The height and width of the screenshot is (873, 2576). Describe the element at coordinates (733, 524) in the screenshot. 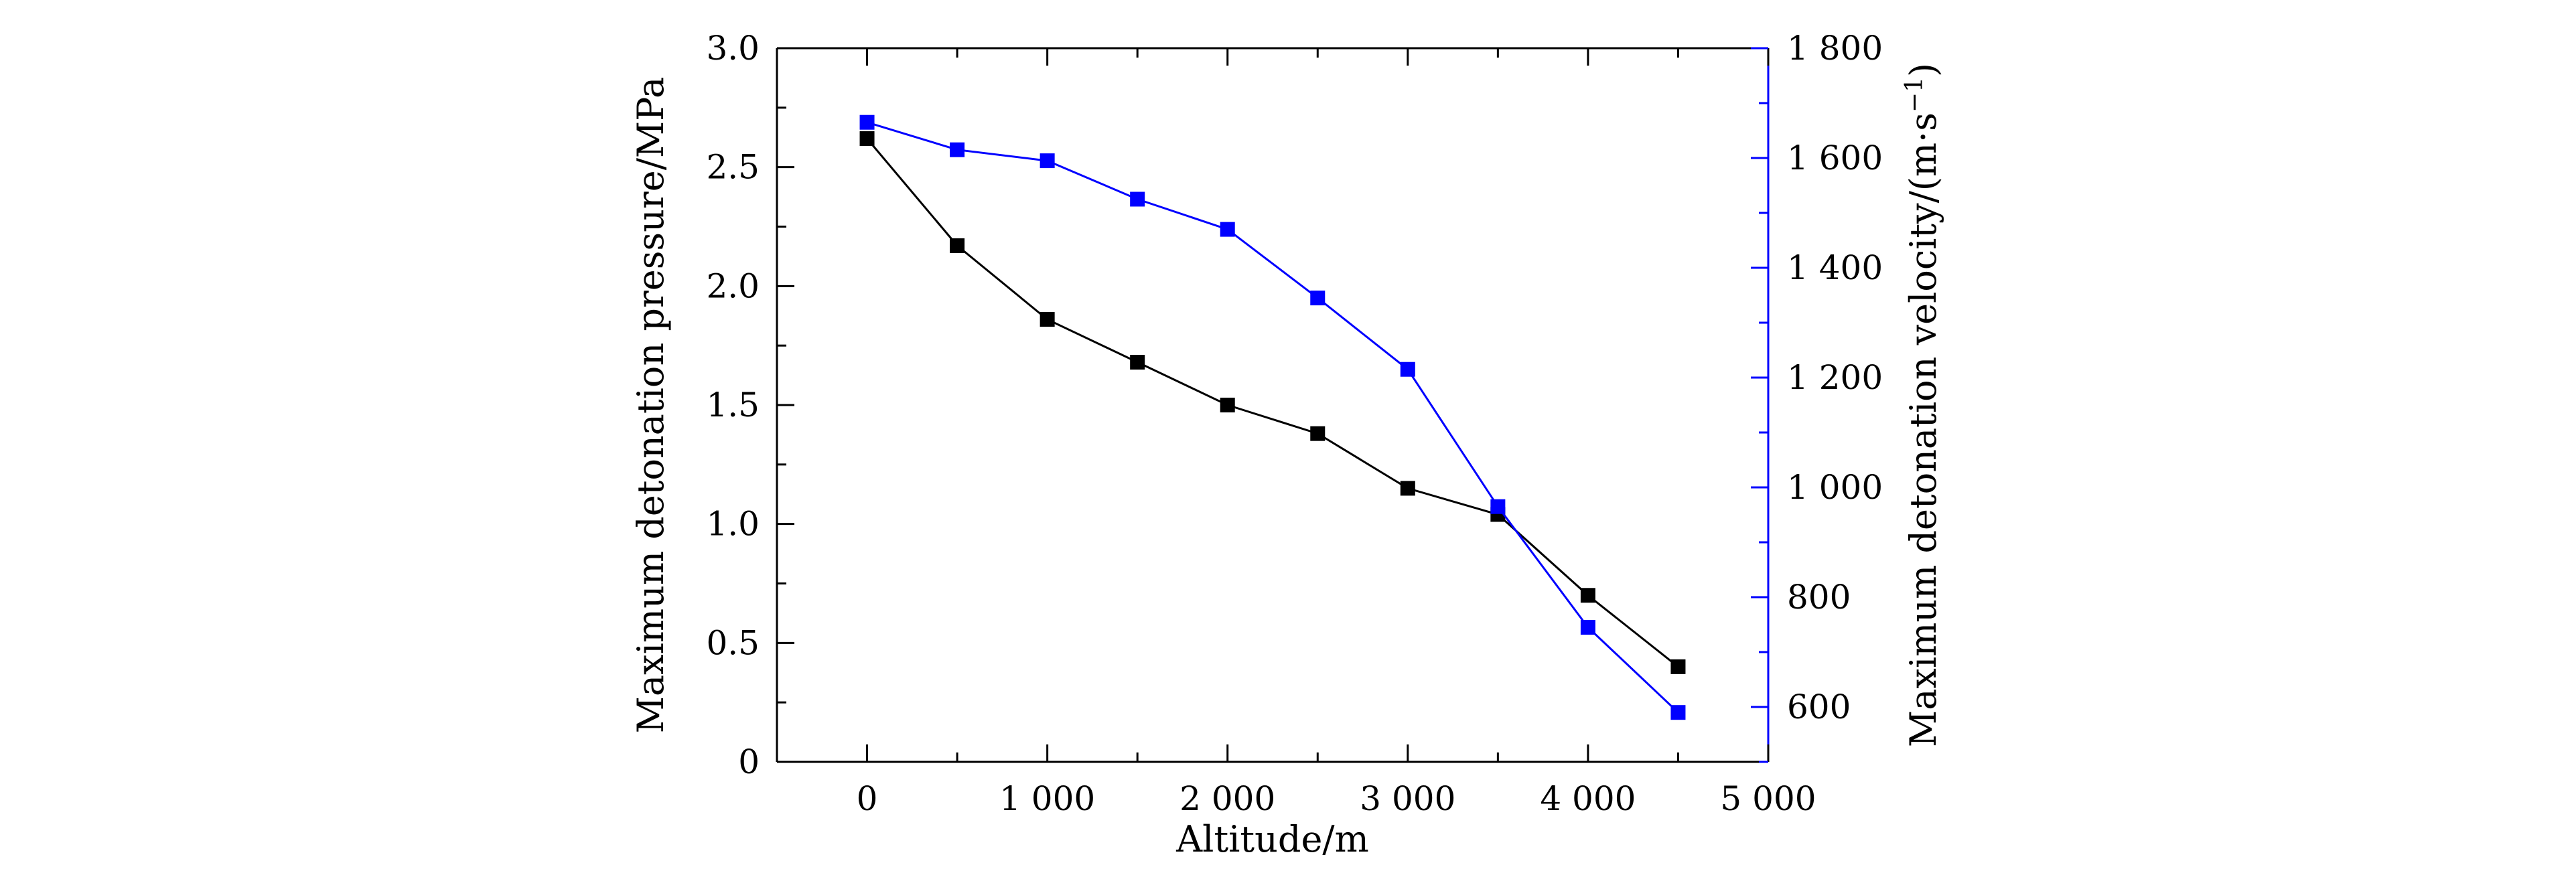

I see `y-tick-label: 1.0` at that location.